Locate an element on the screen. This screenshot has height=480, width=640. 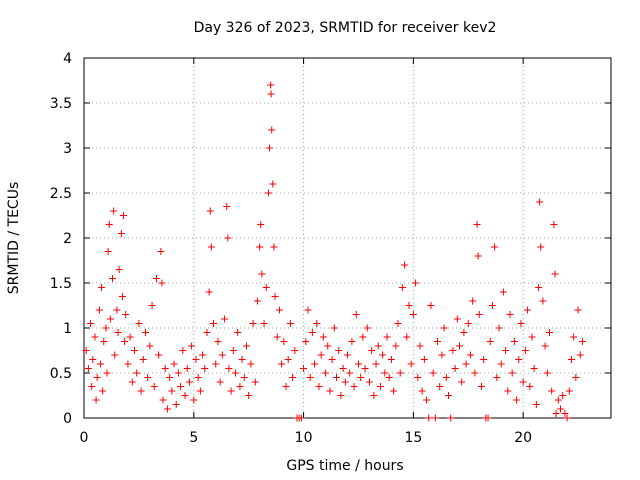
x-tick-label: 20 is located at coordinates (523, 438).